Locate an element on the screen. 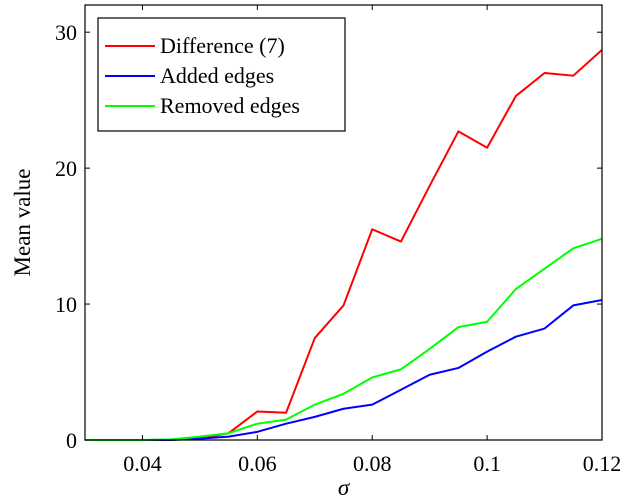 The image size is (628, 498). x-tick-label: 0.1 is located at coordinates (487, 463).